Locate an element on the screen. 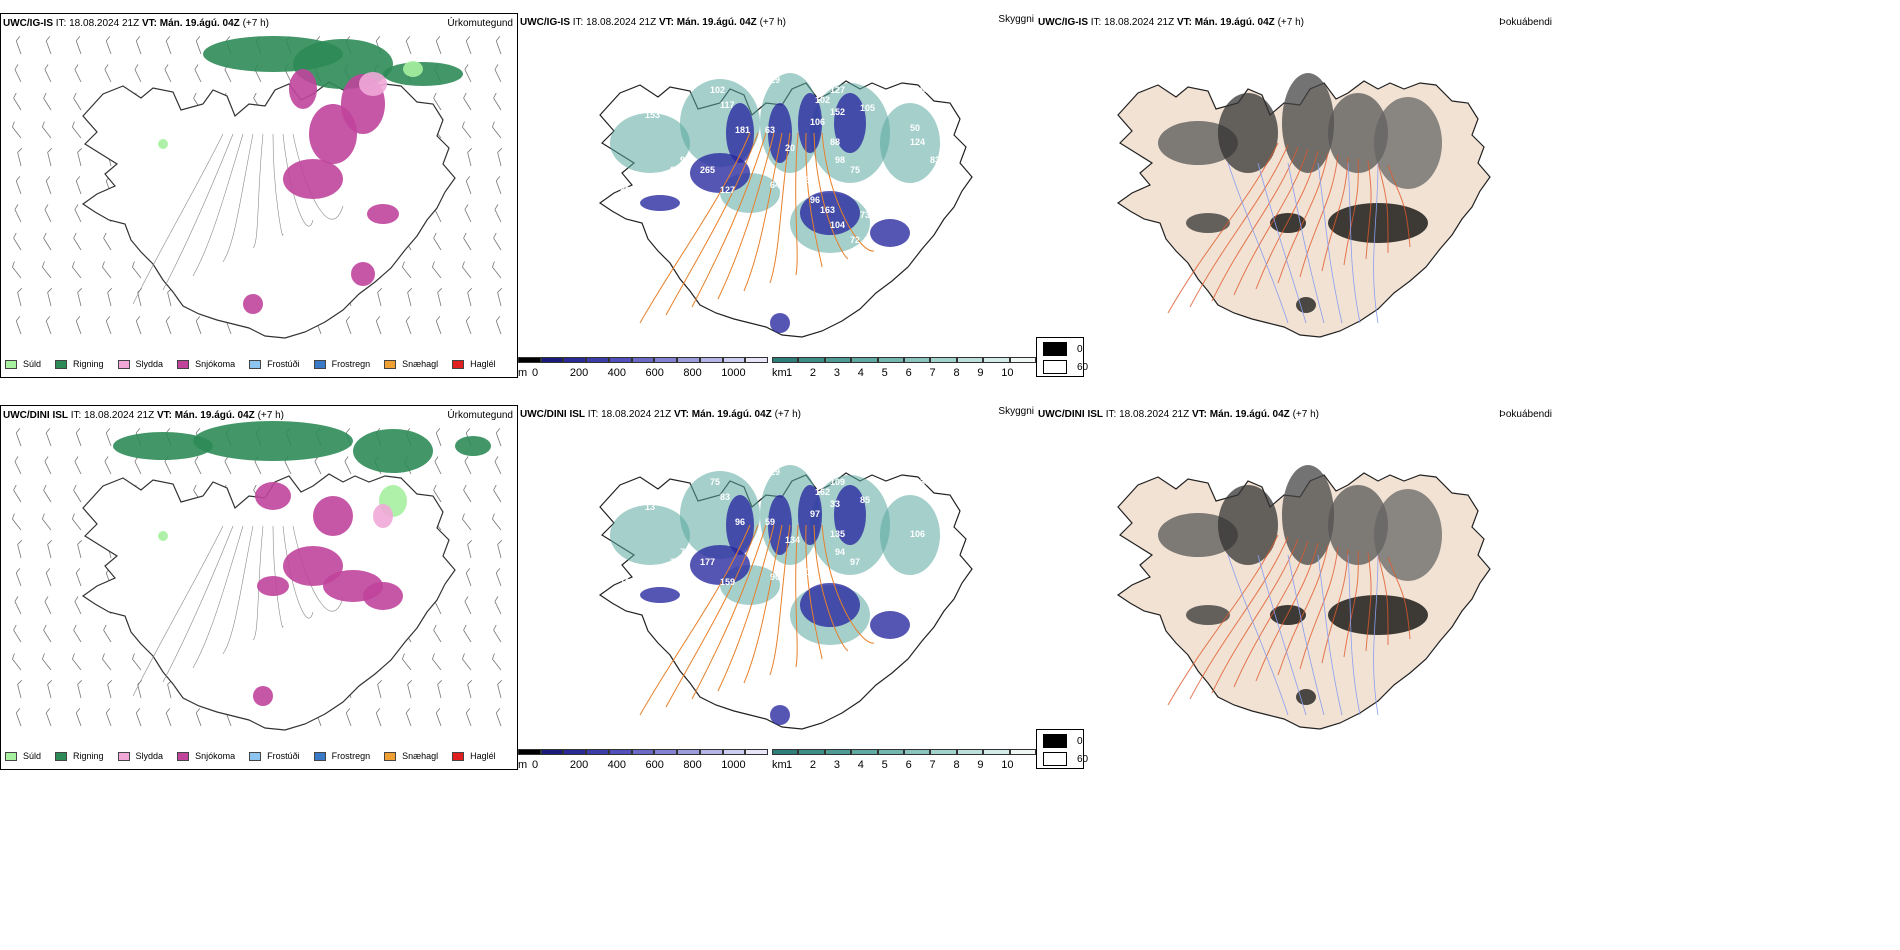  colorbar-tick: 200 is located at coordinates (579, 765).